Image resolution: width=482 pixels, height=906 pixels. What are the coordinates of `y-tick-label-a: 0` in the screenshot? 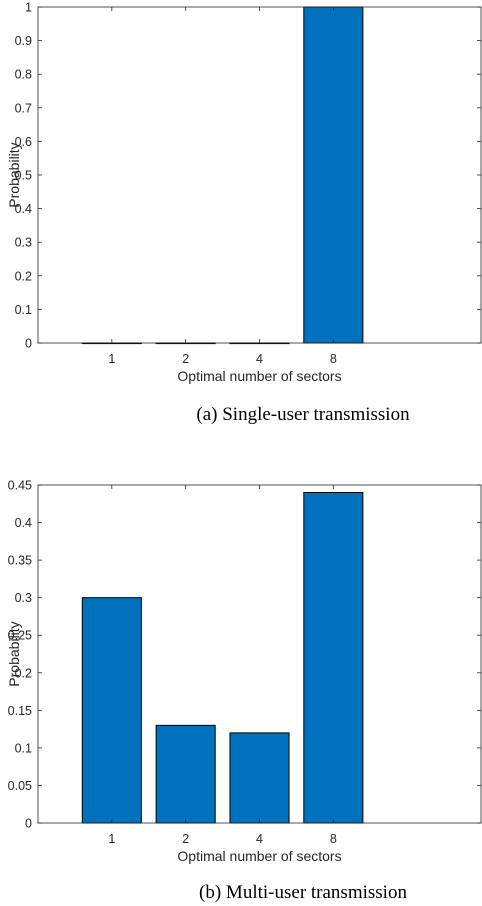 It's located at (28, 344).